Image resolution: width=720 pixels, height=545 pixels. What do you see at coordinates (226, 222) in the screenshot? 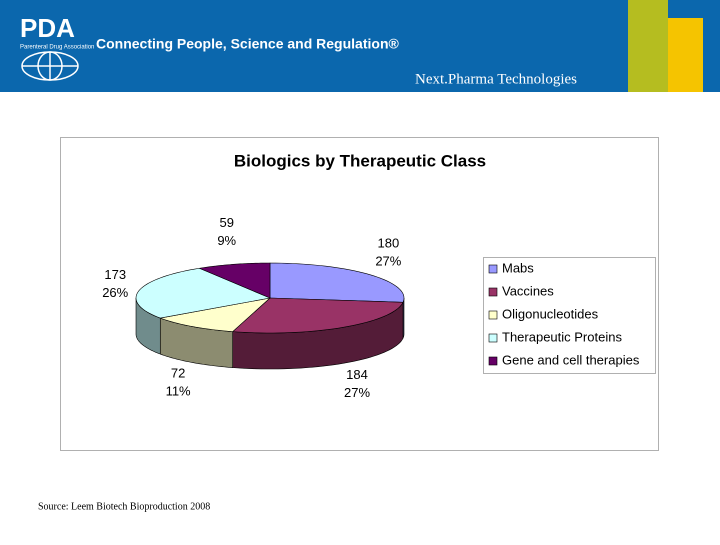
I see `value-label: 59` at bounding box center [226, 222].